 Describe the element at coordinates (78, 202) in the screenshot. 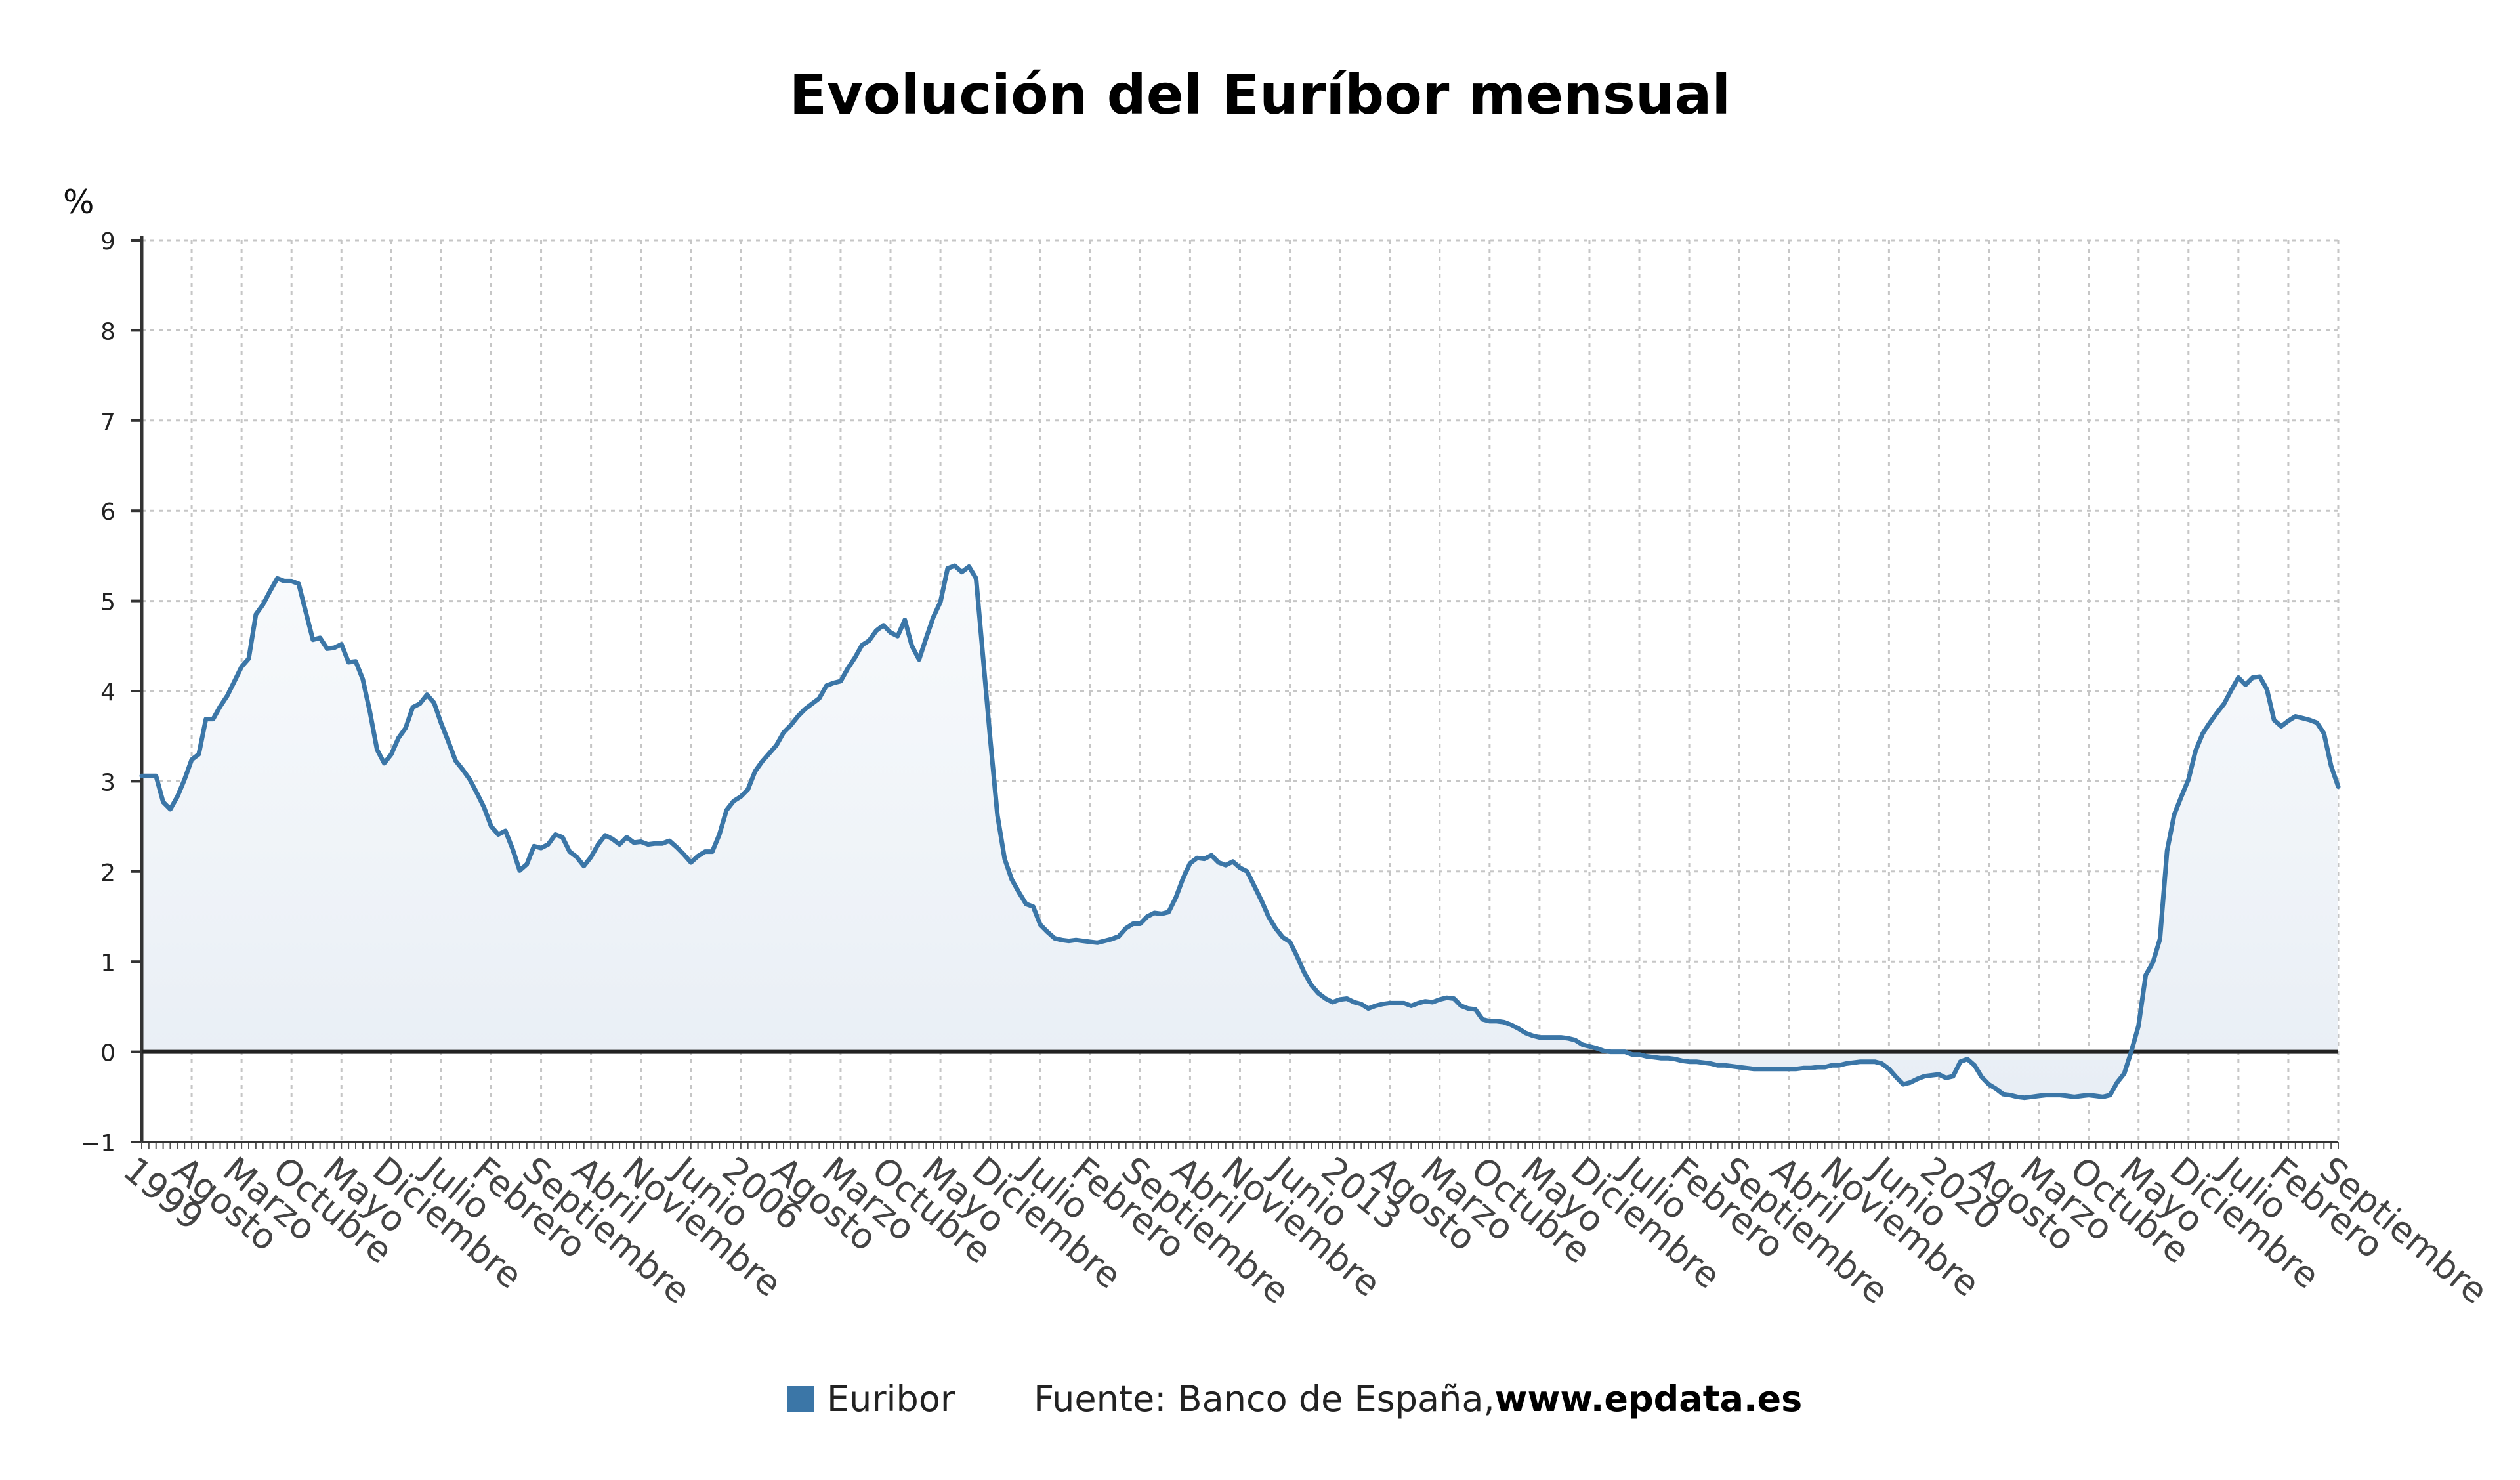

I see `y-axis-unit-label: %` at that location.